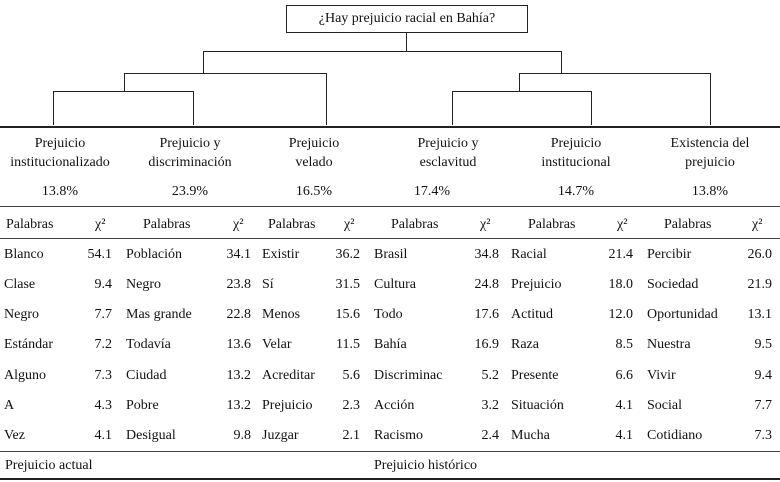 This screenshot has width=780, height=482. I want to click on word-cell: Juzgar, so click(280, 435).